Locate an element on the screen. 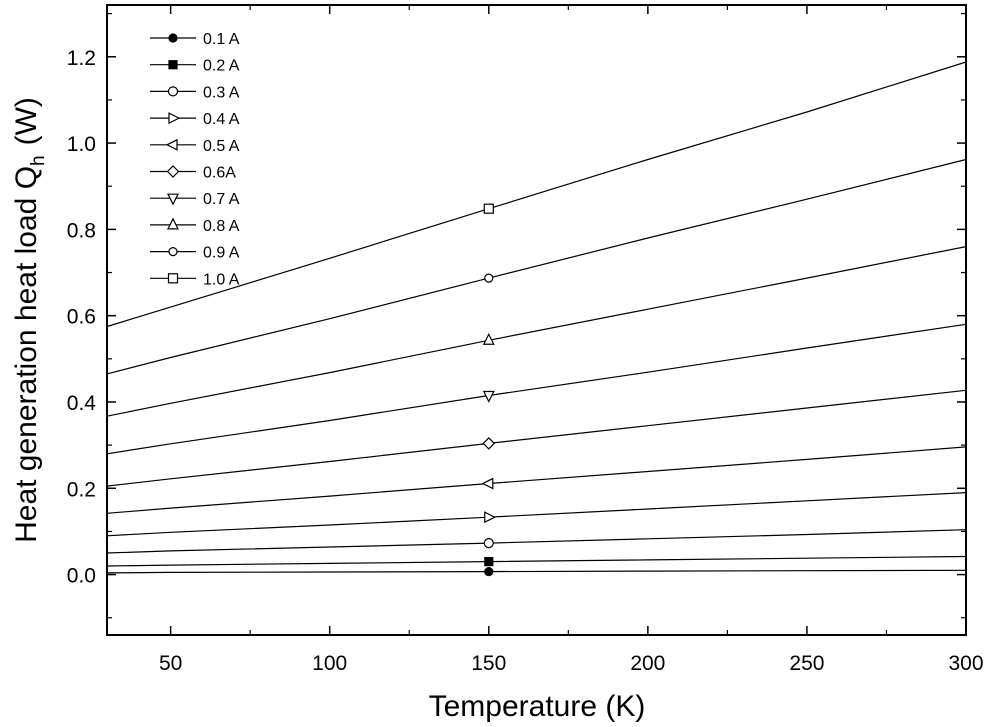 The width and height of the screenshot is (990, 727). legend-label: 1.0 A is located at coordinates (221, 279).